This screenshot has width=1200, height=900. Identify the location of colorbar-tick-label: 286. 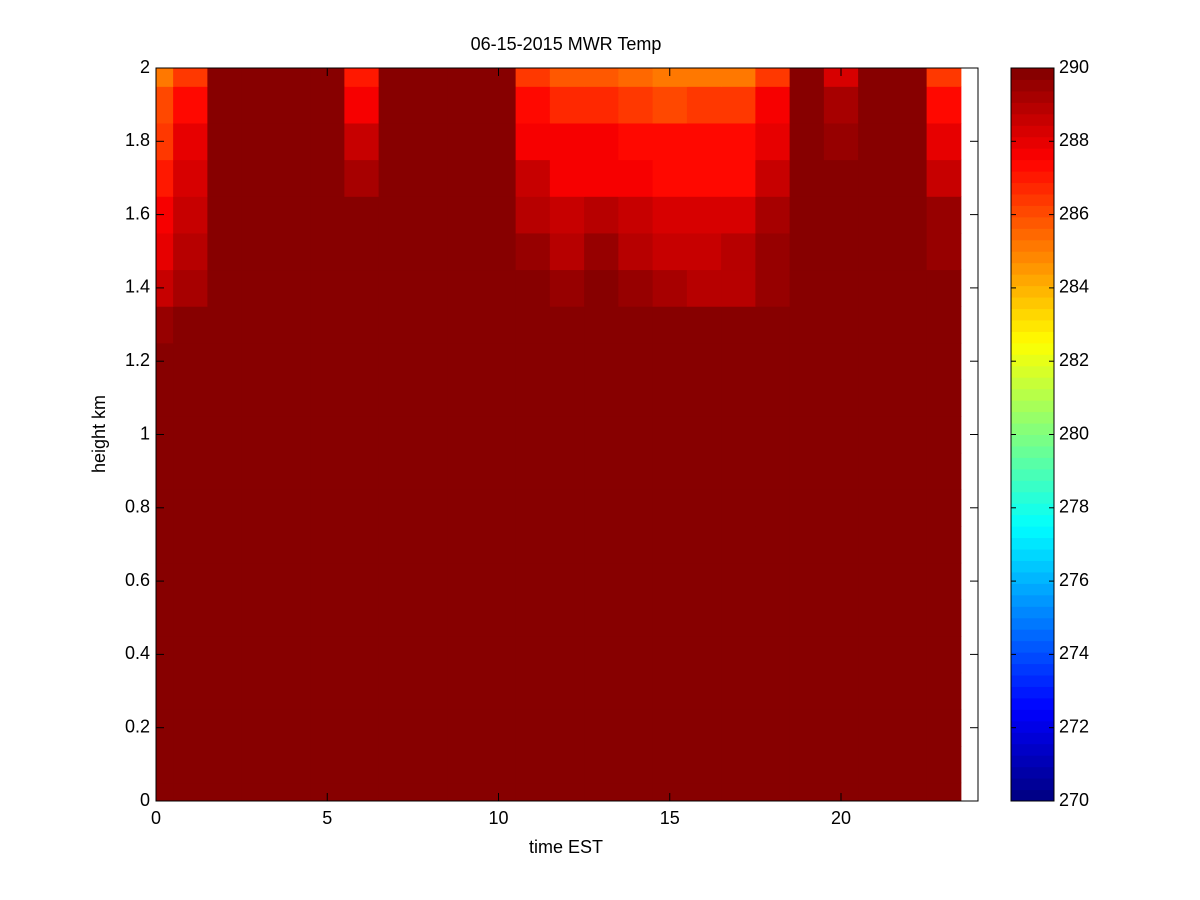
(1074, 213).